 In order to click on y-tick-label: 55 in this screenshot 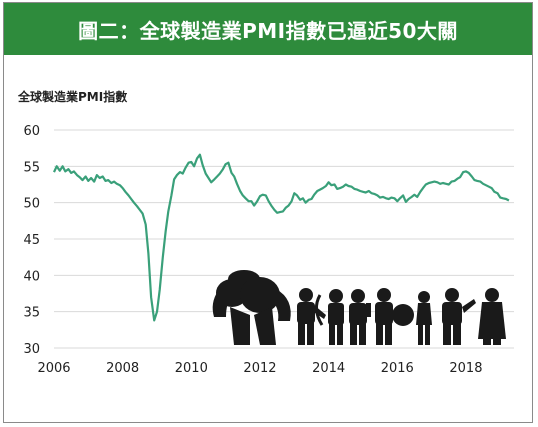, I will do `click(31, 167)`.